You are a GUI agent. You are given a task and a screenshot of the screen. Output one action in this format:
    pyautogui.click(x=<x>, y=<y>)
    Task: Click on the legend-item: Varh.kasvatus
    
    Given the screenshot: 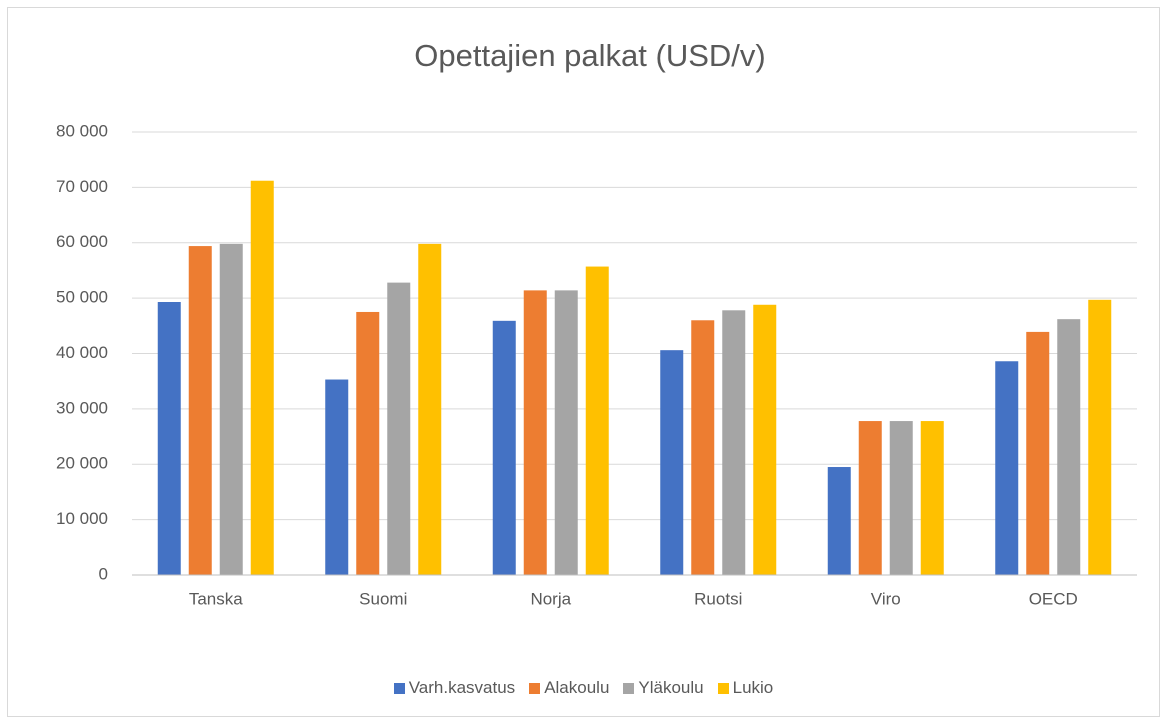 What is the action you would take?
    pyautogui.click(x=454, y=688)
    